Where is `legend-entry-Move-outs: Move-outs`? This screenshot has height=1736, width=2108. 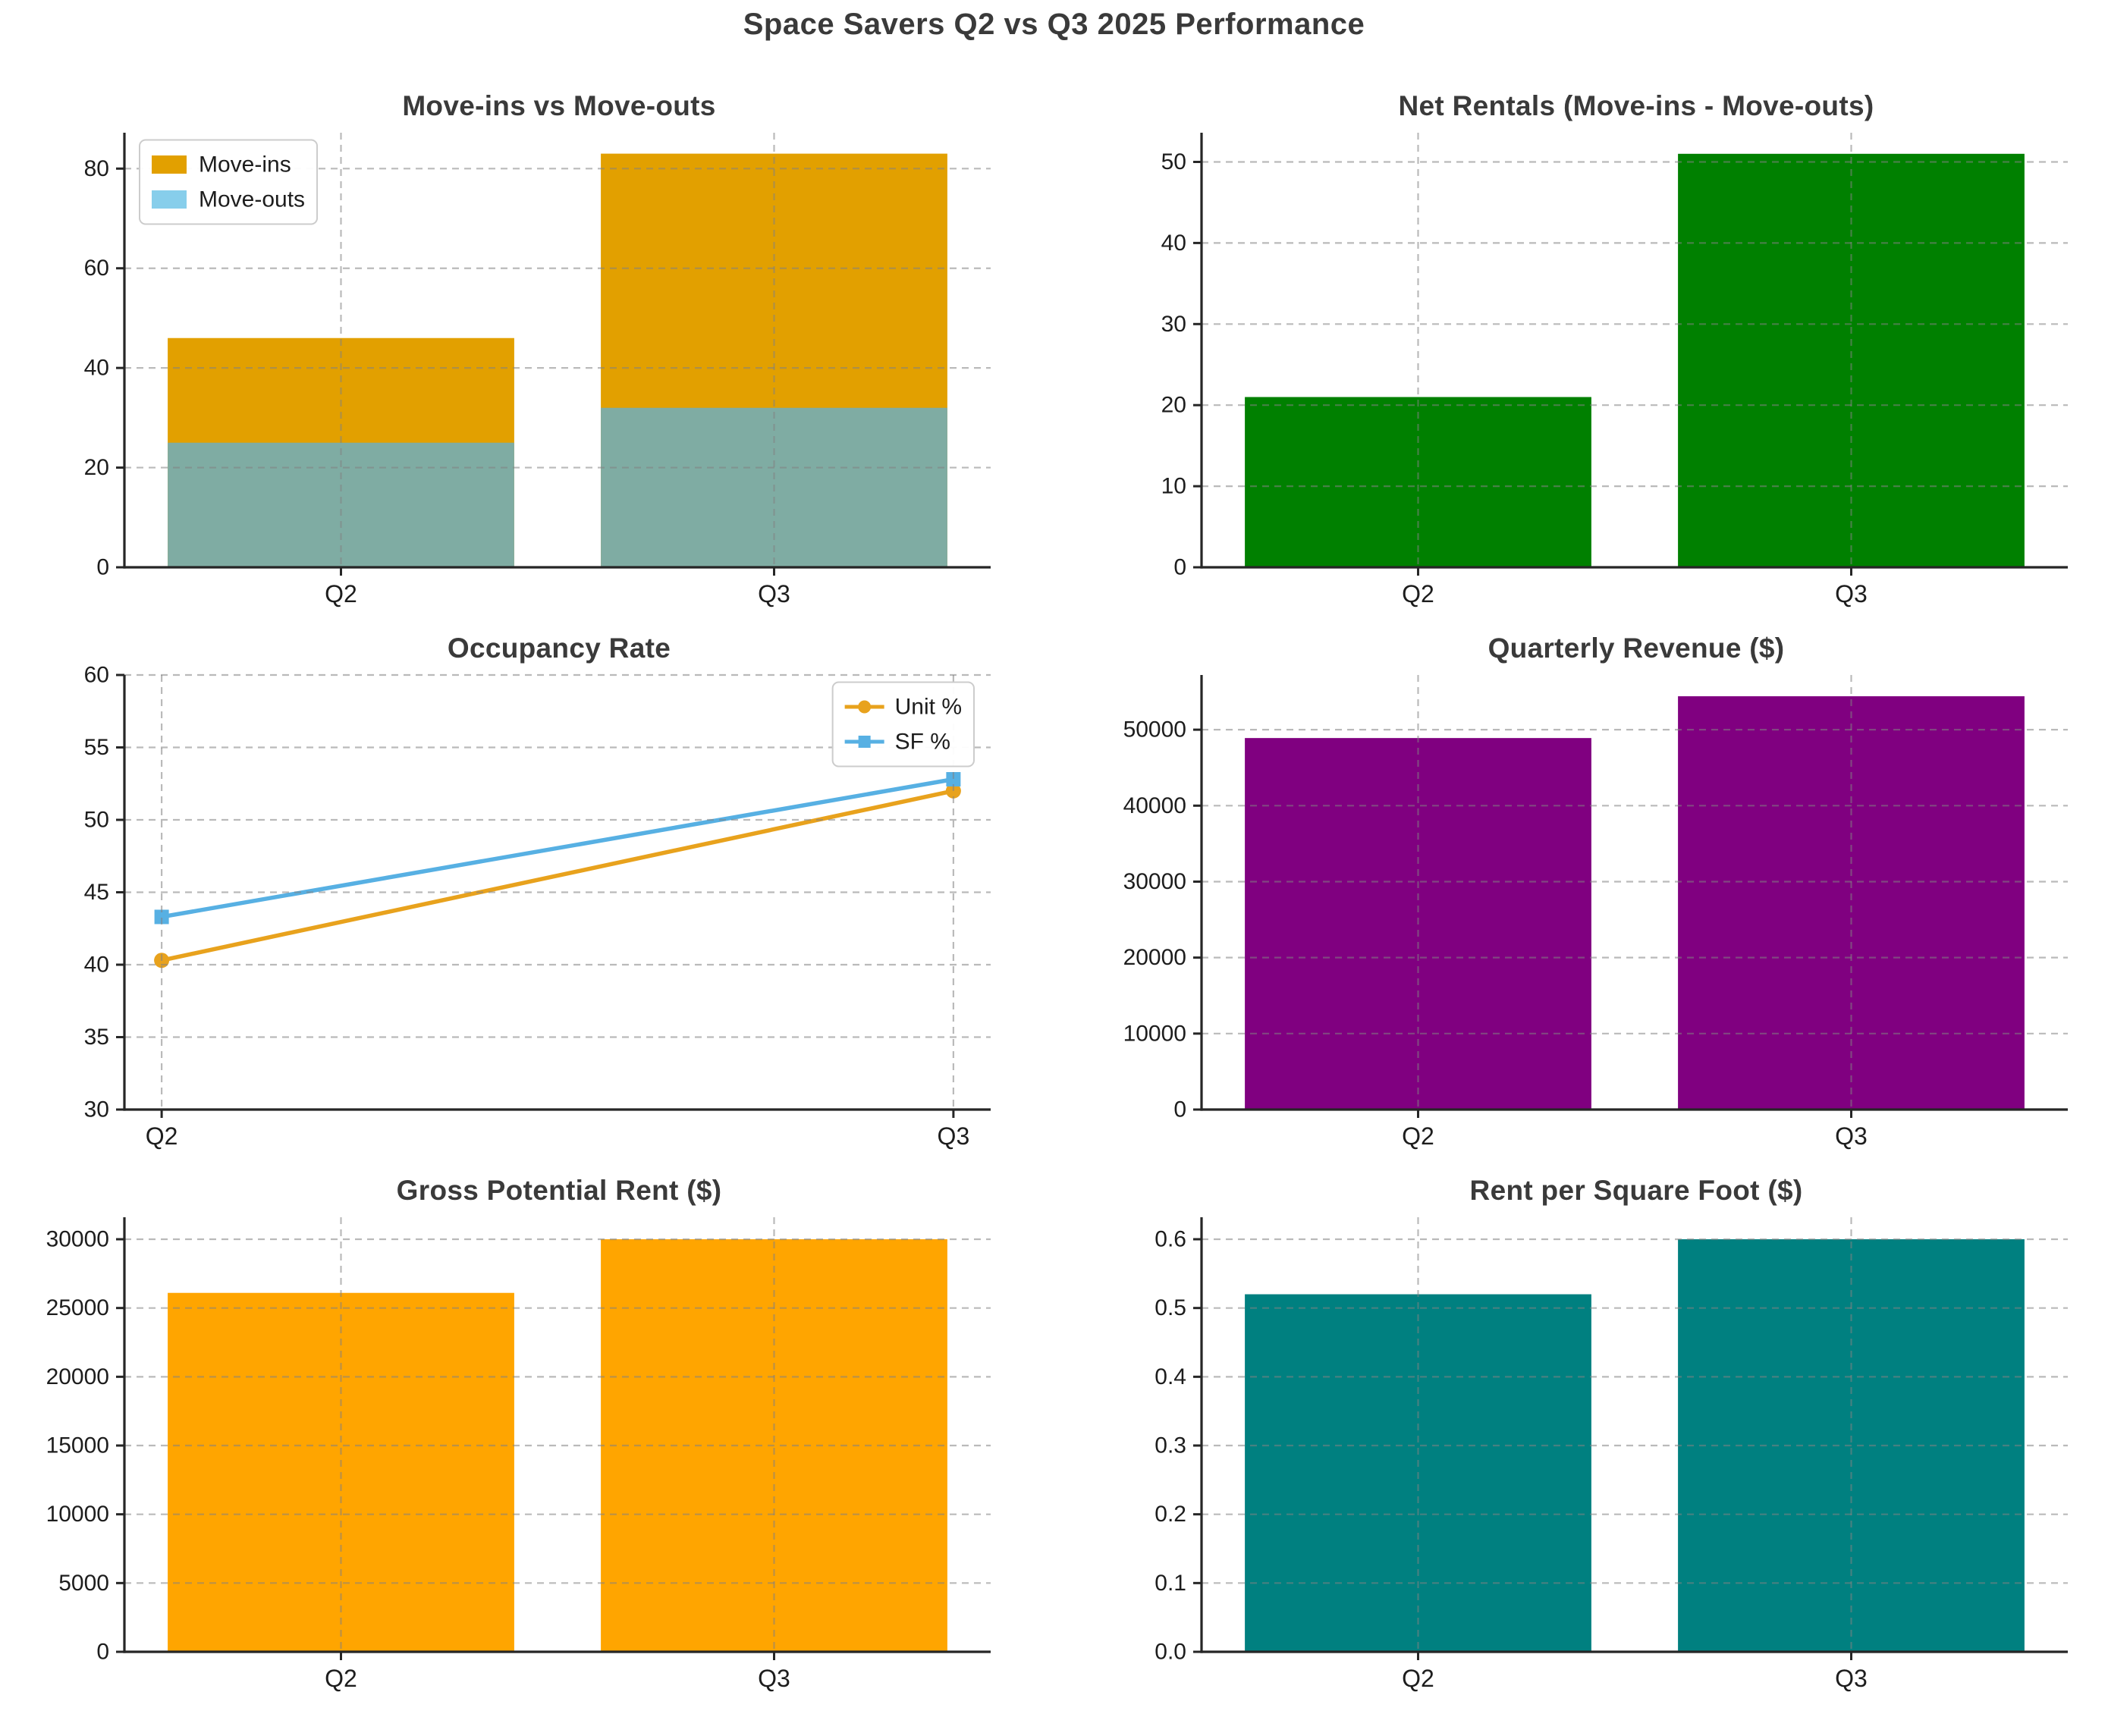
legend-entry-Move-outs: Move-outs is located at coordinates (229, 199).